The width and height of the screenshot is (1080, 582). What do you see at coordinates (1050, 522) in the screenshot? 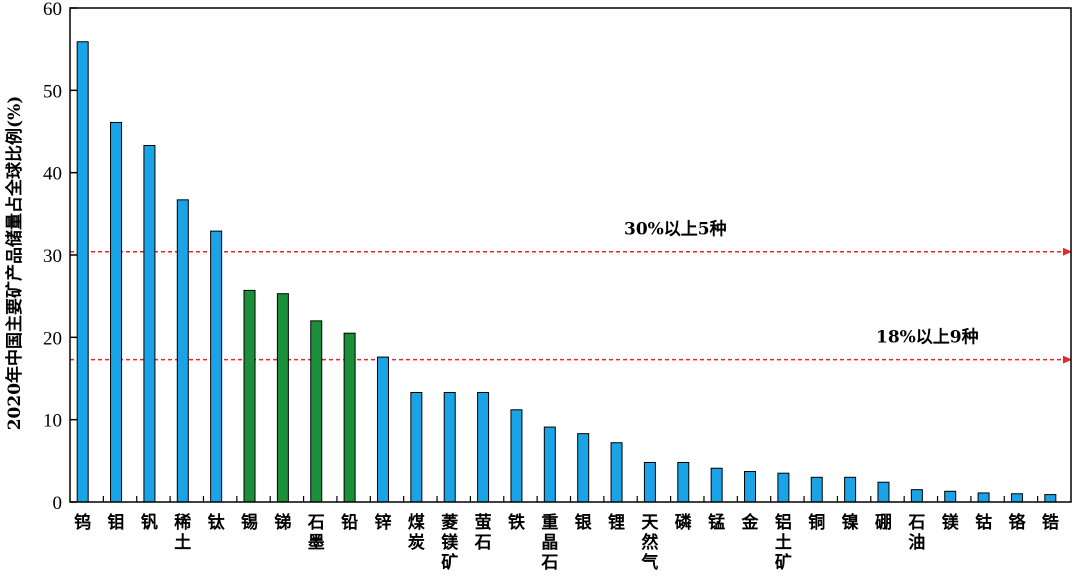
I see `category-label-锆: 锆` at bounding box center [1050, 522].